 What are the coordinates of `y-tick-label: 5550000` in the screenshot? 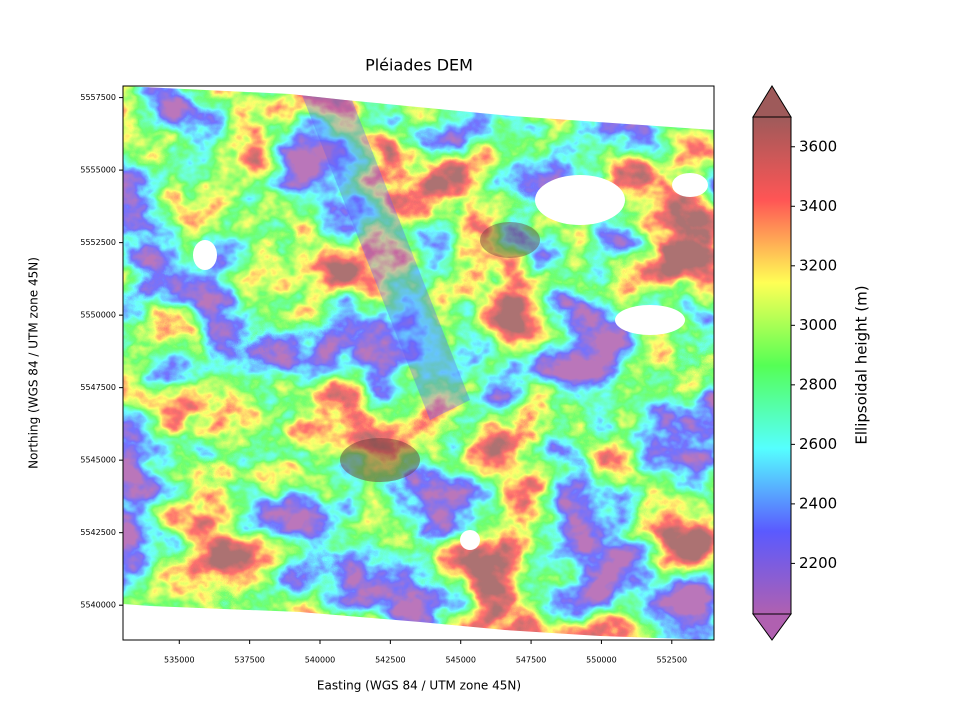 It's located at (98, 315).